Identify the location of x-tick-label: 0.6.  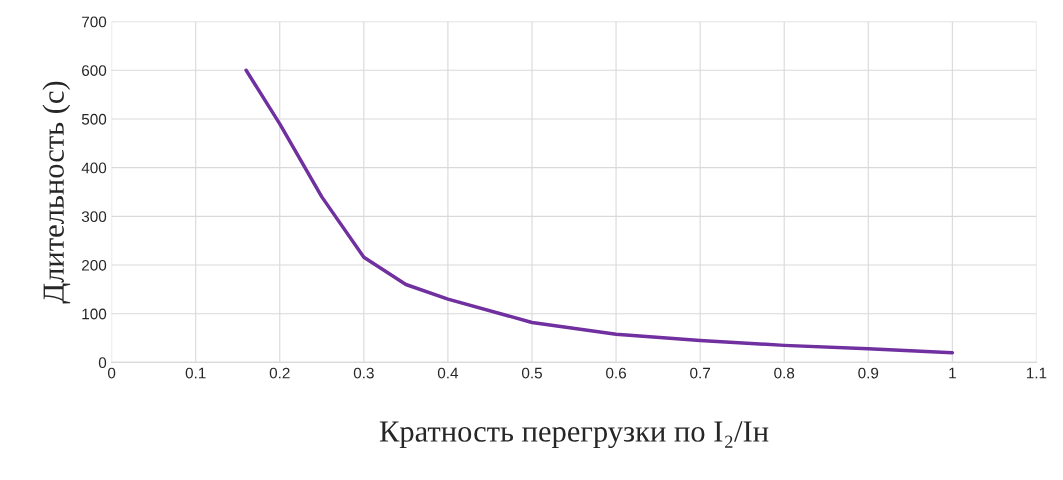
(616, 373).